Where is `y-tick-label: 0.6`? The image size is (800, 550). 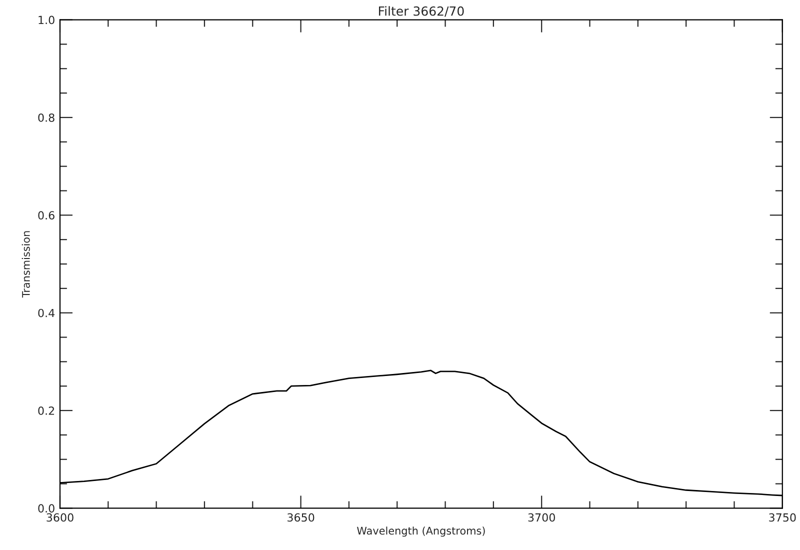
y-tick-label: 0.6 is located at coordinates (46, 215).